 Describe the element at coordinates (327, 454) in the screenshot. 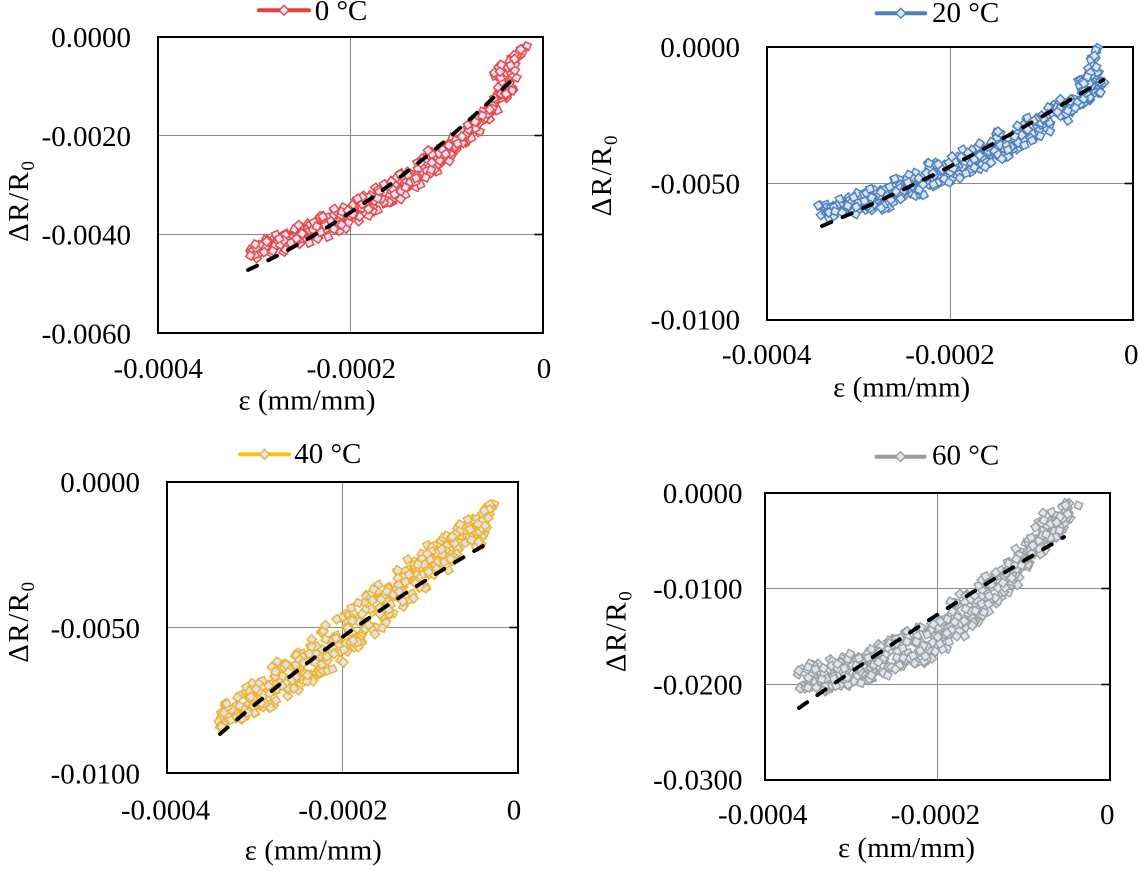

I see `svg-text: 40 °C` at that location.